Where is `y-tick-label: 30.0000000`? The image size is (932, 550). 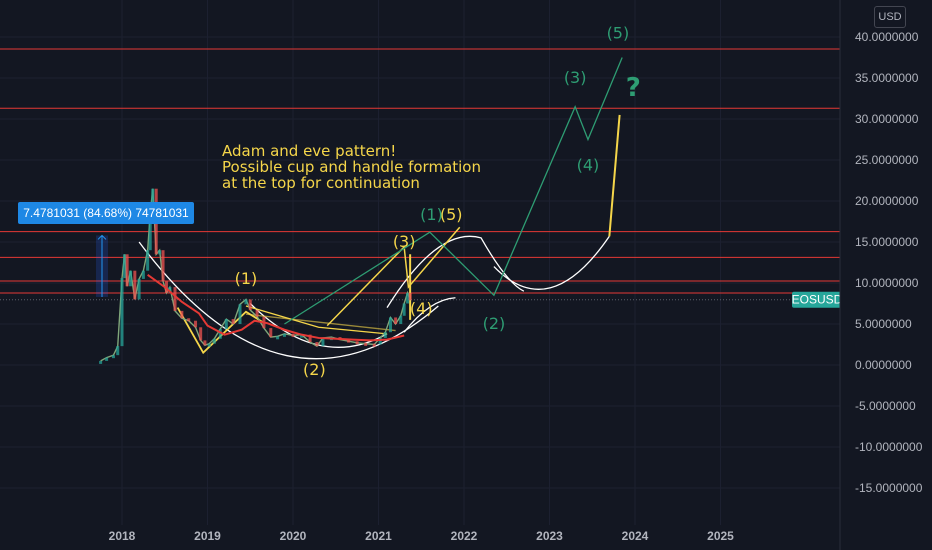 y-tick-label: 30.0000000 is located at coordinates (887, 119).